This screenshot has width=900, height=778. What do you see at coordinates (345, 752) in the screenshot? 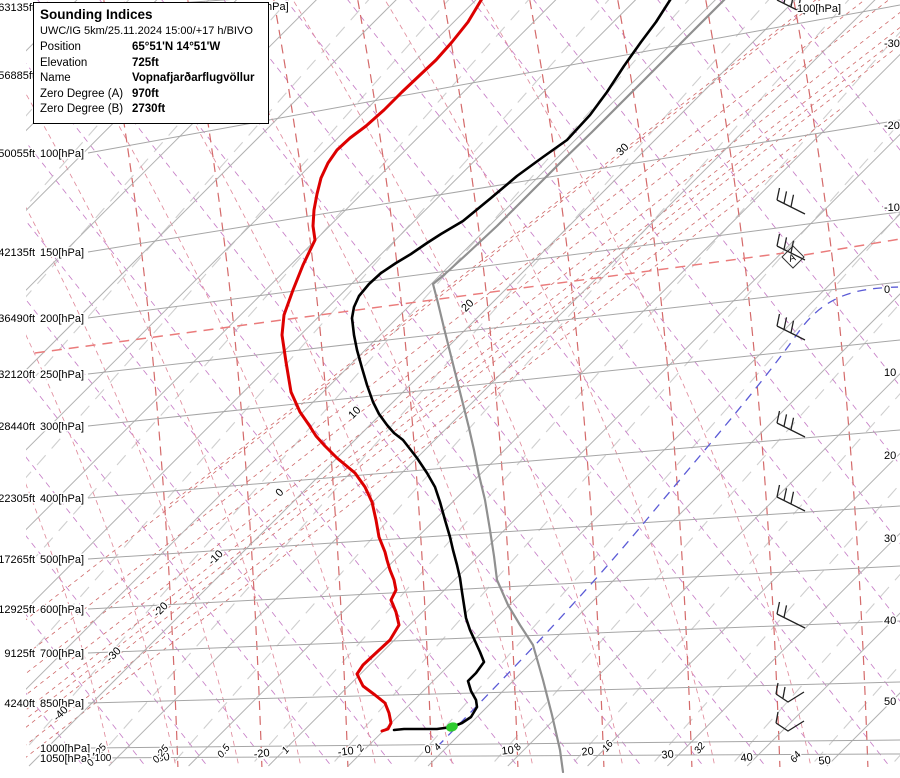
I see `bottom-temperature-label: -10` at bounding box center [345, 752].